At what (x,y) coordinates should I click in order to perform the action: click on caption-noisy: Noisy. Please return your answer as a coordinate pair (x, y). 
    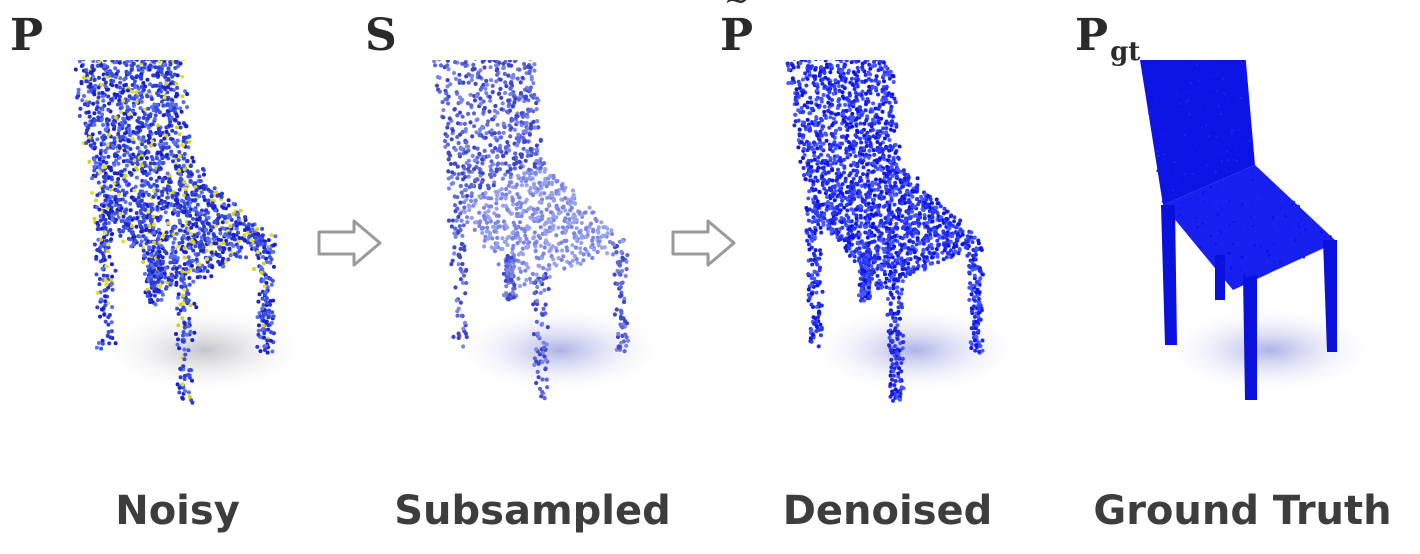
    Looking at the image, I should click on (177, 511).